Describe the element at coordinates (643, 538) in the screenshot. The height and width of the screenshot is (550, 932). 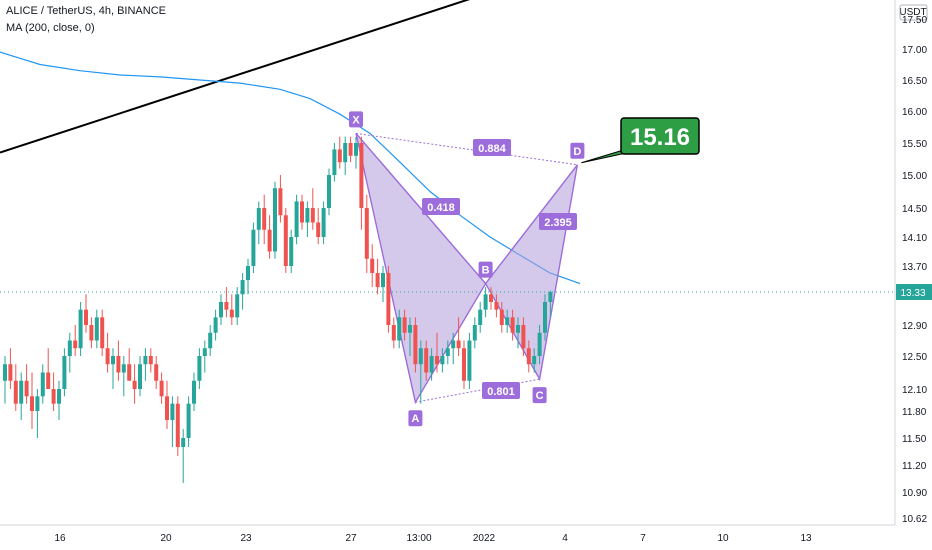
I see `time-tick-label: 7` at that location.